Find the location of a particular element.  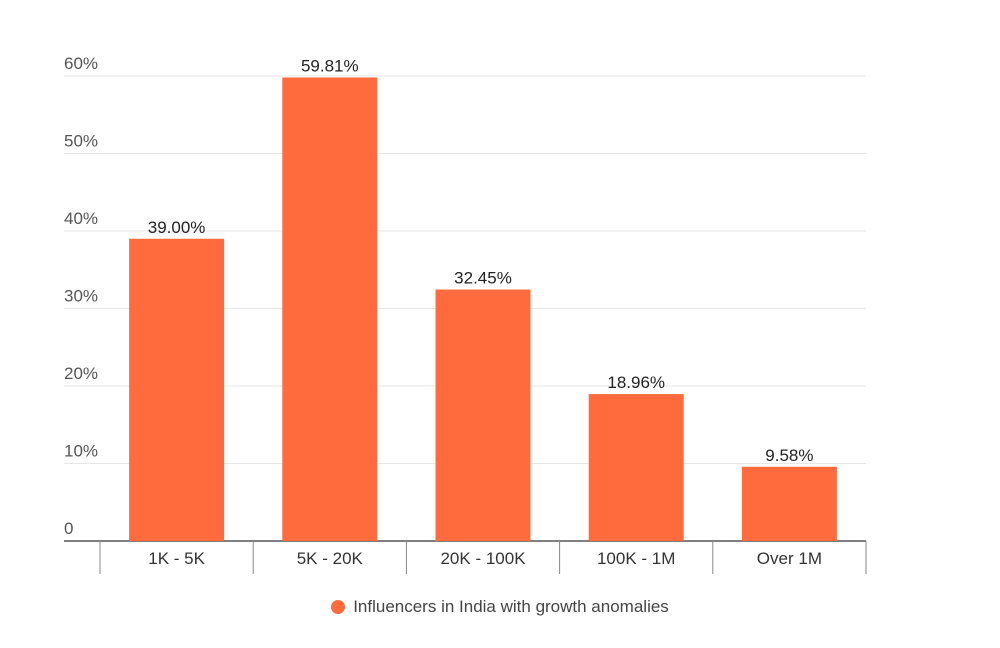

x-tick-label: 1K - 5K is located at coordinates (176, 558).